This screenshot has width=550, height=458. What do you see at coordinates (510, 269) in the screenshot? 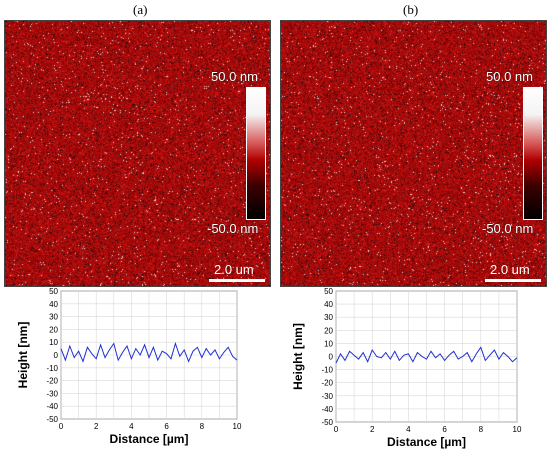
I see `scale-bar-label-b: 2.0 um` at bounding box center [510, 269].